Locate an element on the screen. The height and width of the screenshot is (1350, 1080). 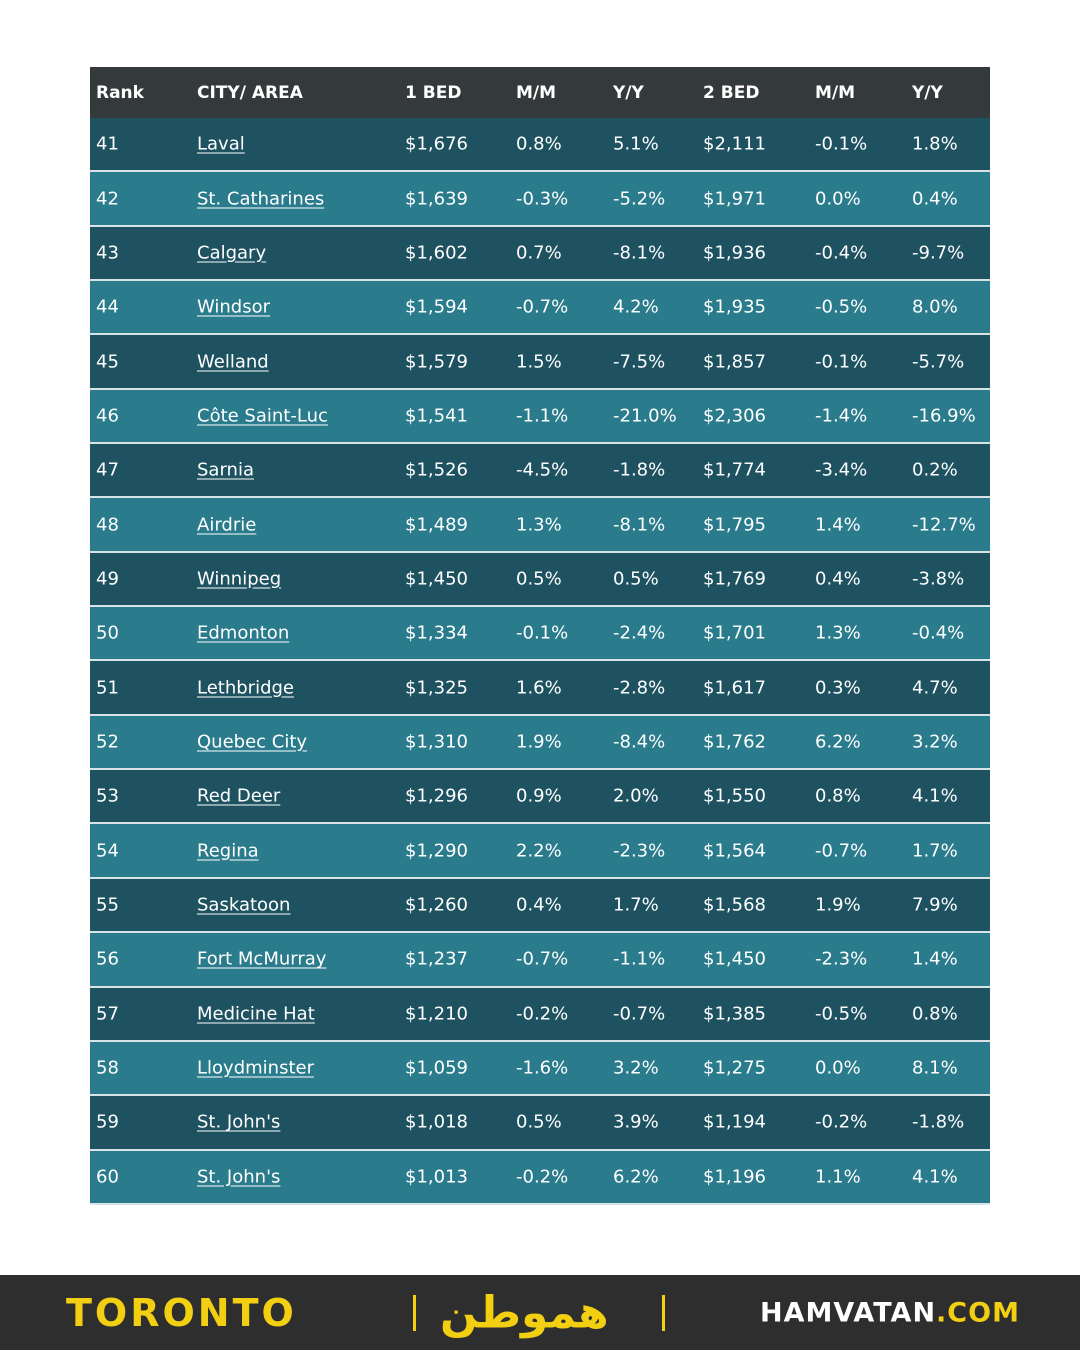
table-cell: 0.9% is located at coordinates (539, 796).